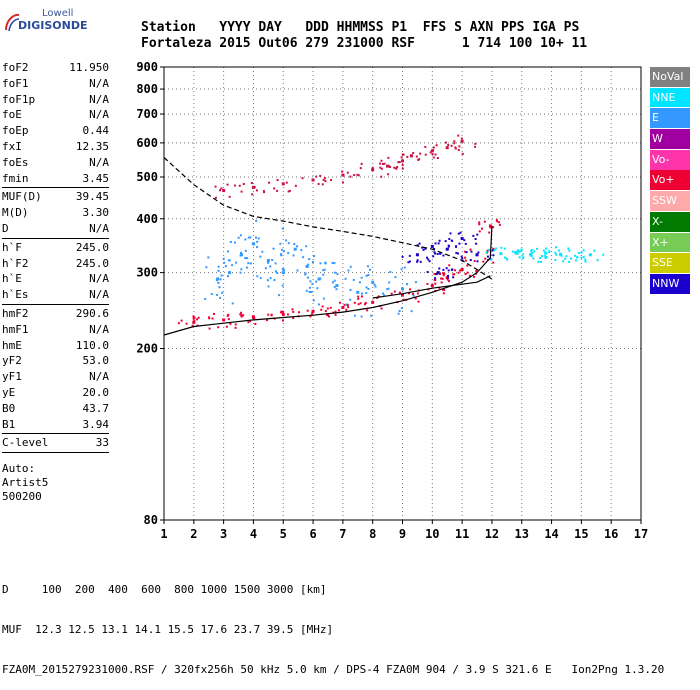 This screenshot has height=690, width=700. I want to click on x-tick-label: 10, so click(432, 534).